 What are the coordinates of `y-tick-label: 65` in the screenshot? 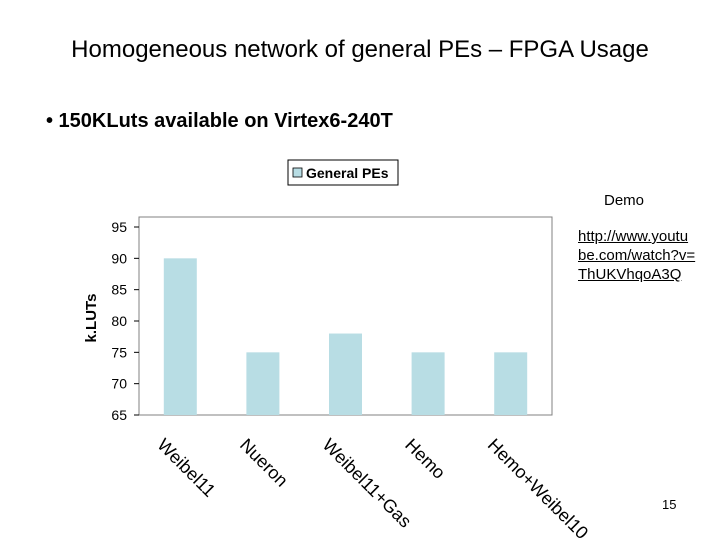 It's located at (119, 415).